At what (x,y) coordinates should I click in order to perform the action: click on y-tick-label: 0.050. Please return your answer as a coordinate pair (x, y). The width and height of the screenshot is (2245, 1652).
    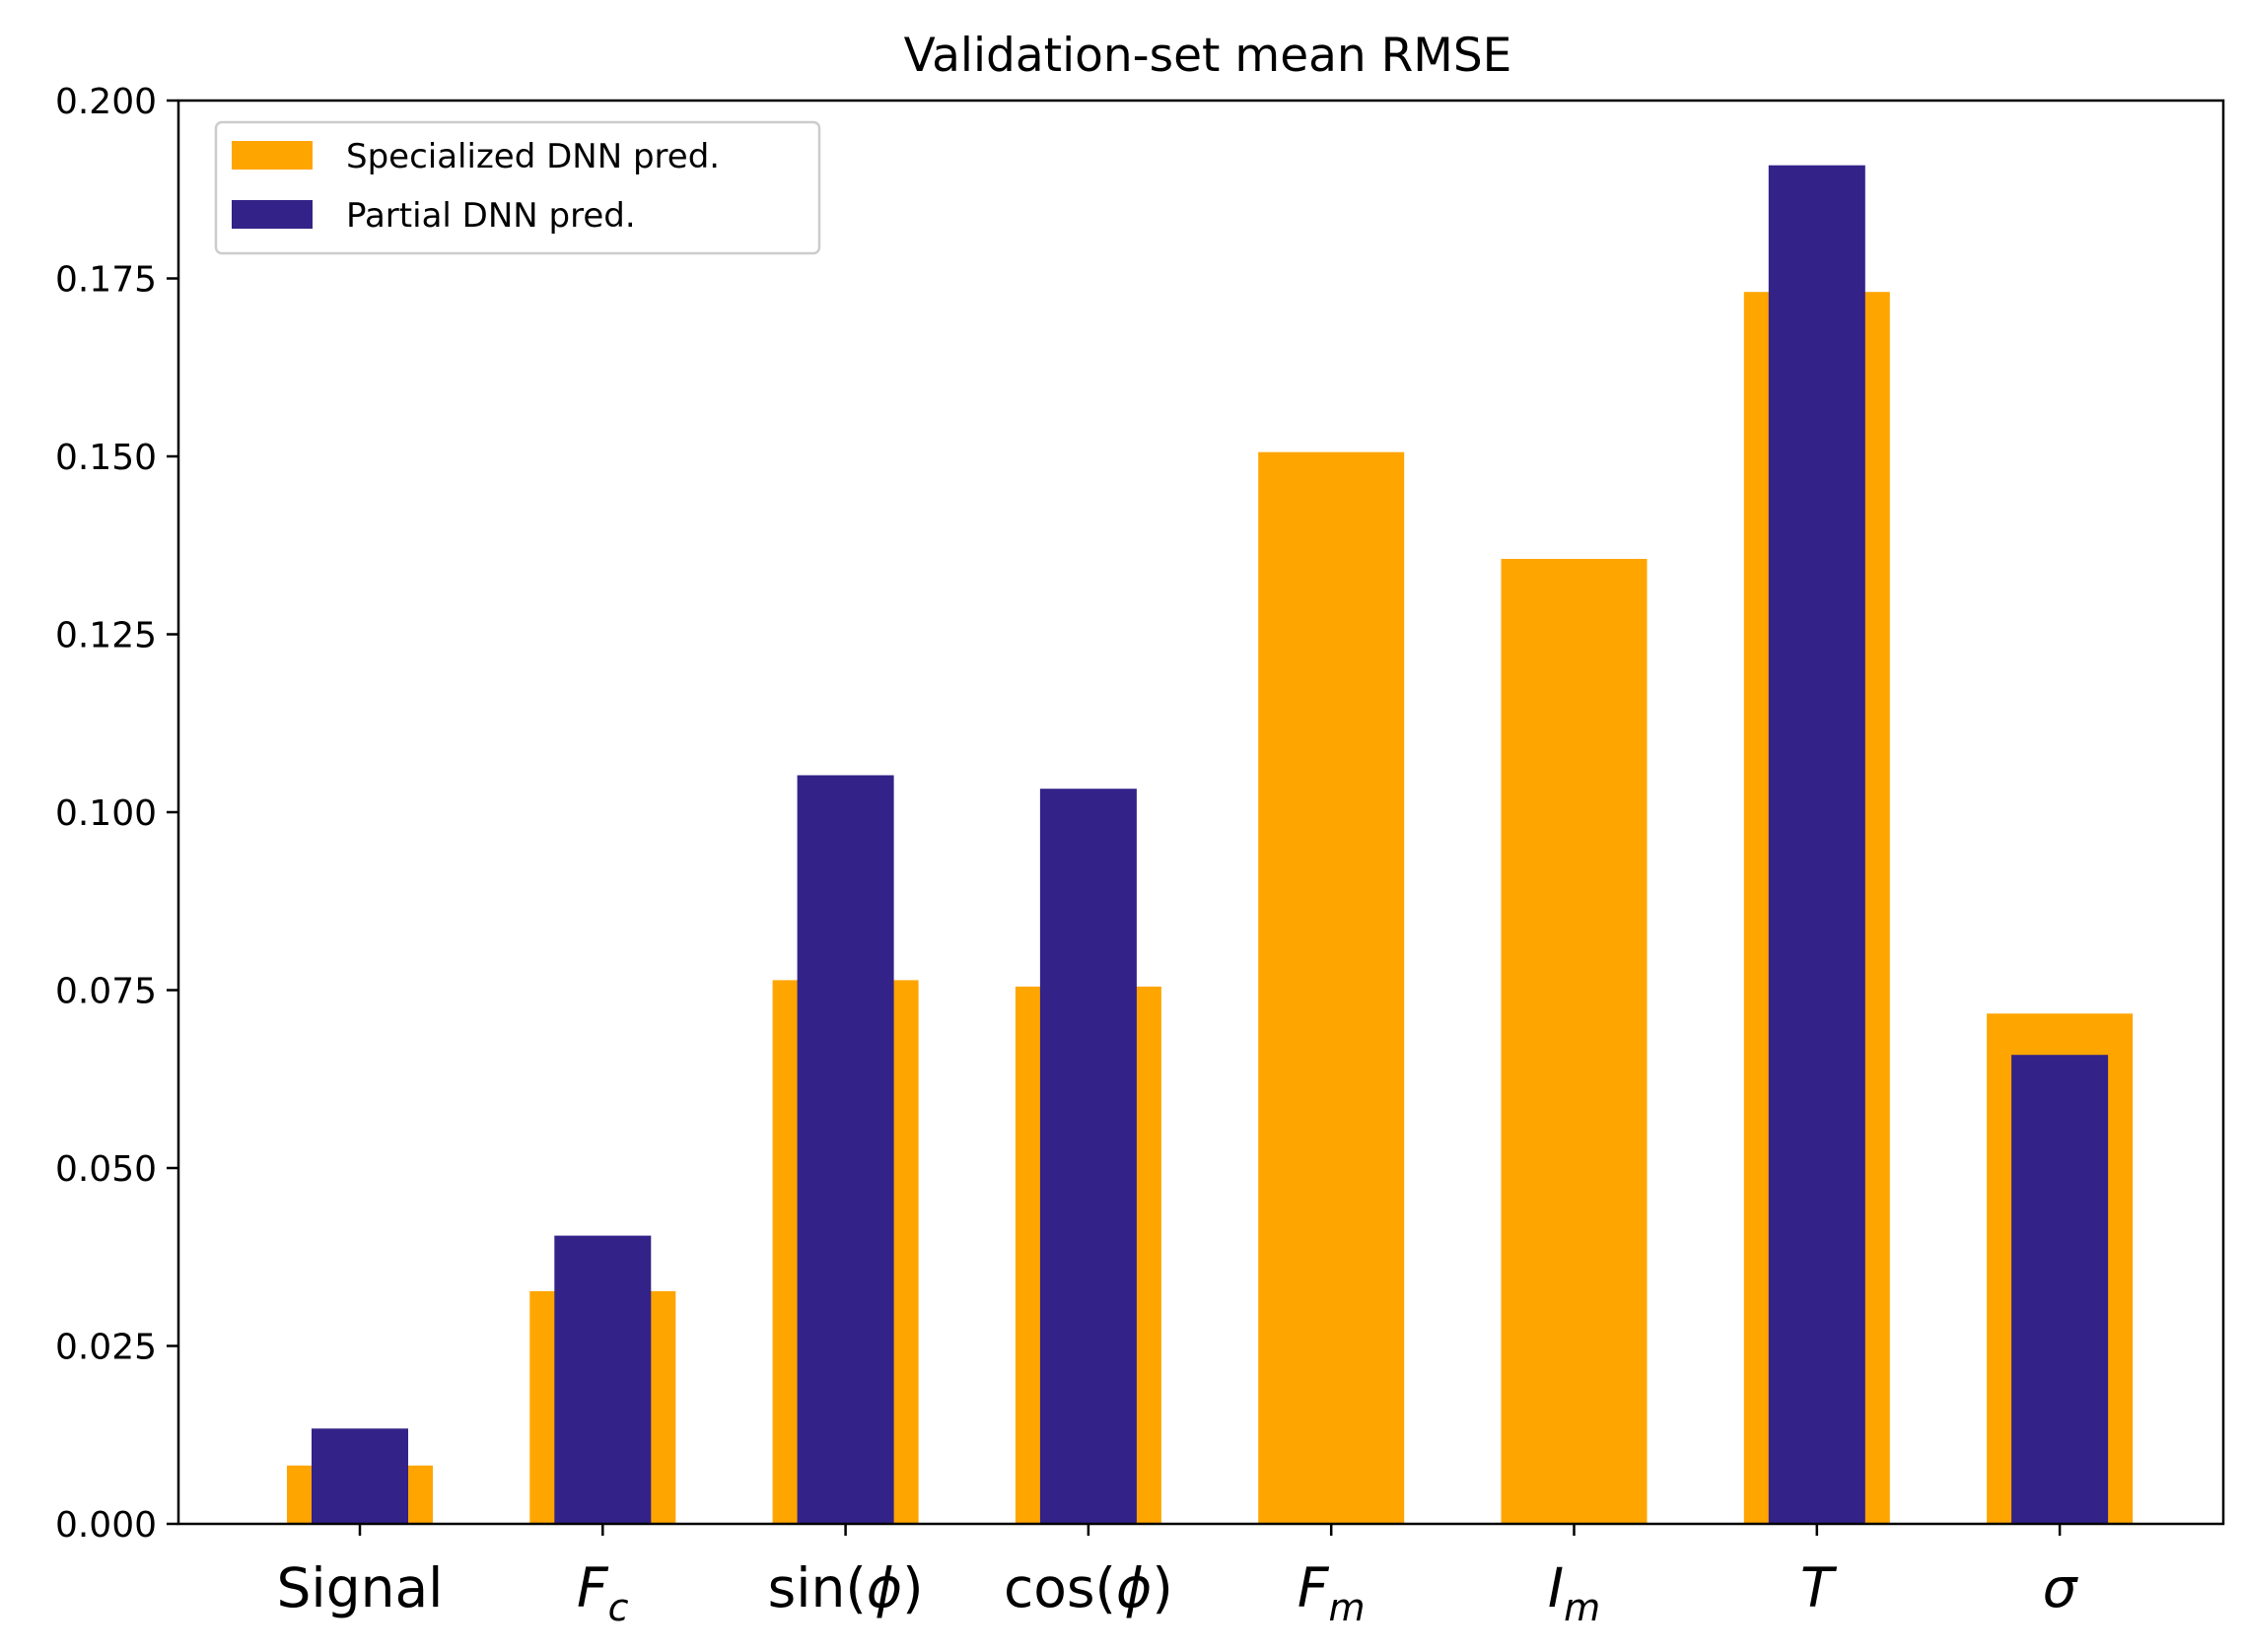
    Looking at the image, I should click on (106, 1169).